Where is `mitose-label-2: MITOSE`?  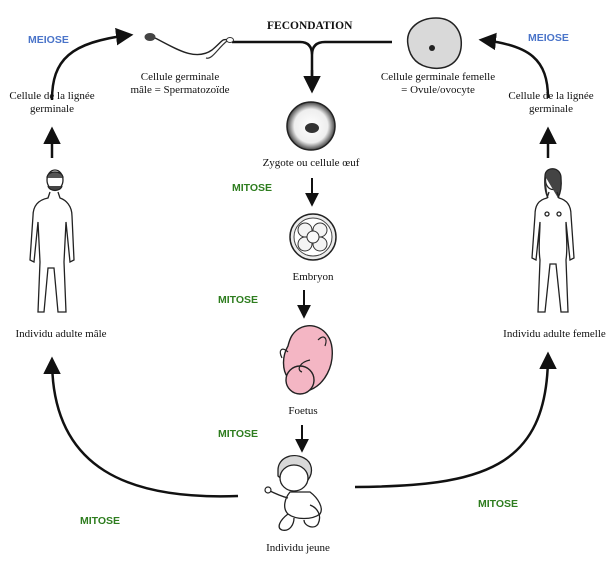
mitose-label-2: MITOSE is located at coordinates (238, 300).